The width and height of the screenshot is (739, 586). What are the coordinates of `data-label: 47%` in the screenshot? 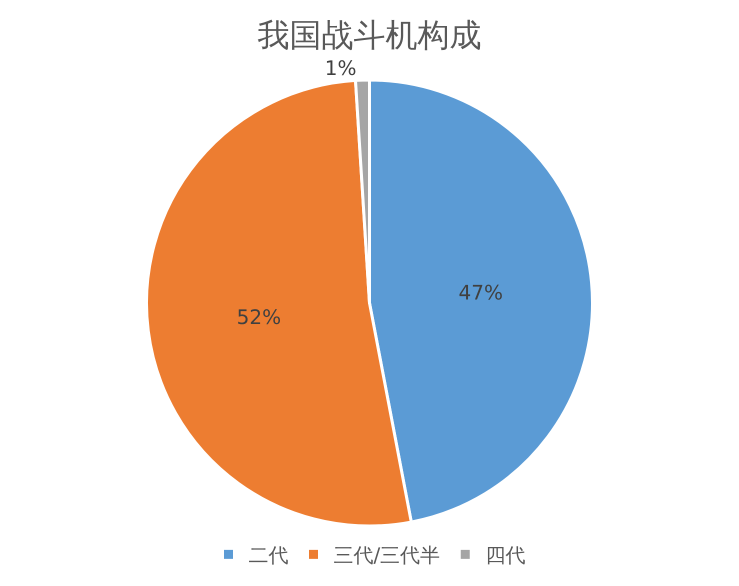 It's located at (480, 292).